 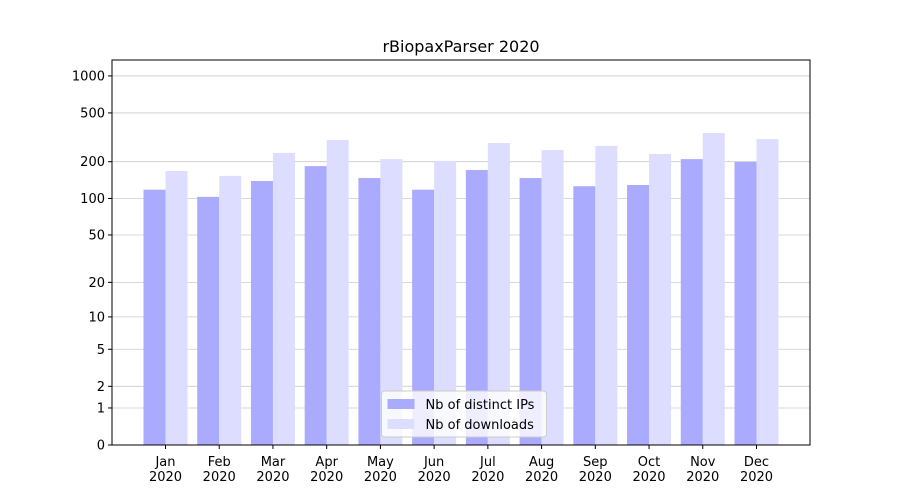 I want to click on y-tick-label: 0, so click(x=101, y=446).